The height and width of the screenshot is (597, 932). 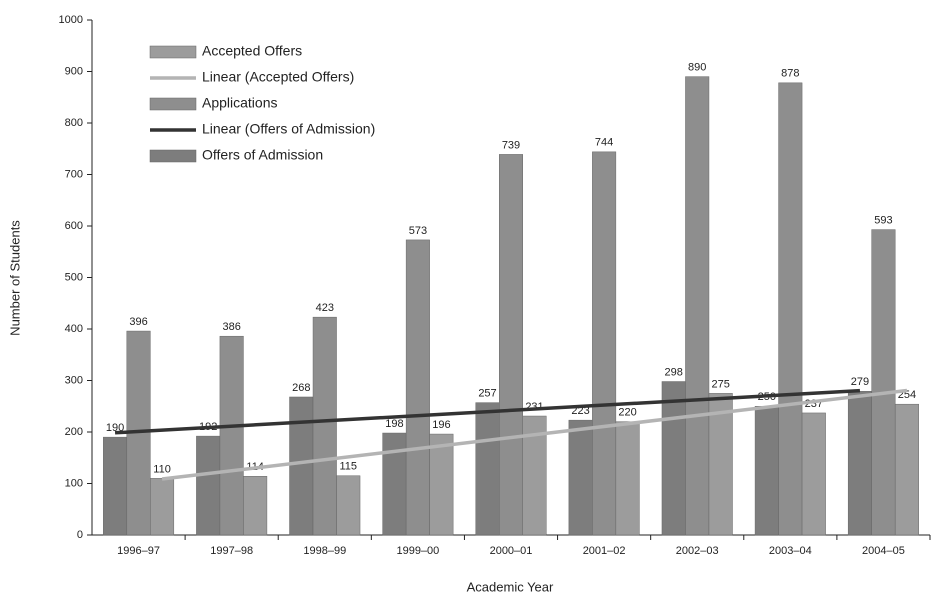 What do you see at coordinates (74, 174) in the screenshot?
I see `y-tick-label: 700` at bounding box center [74, 174].